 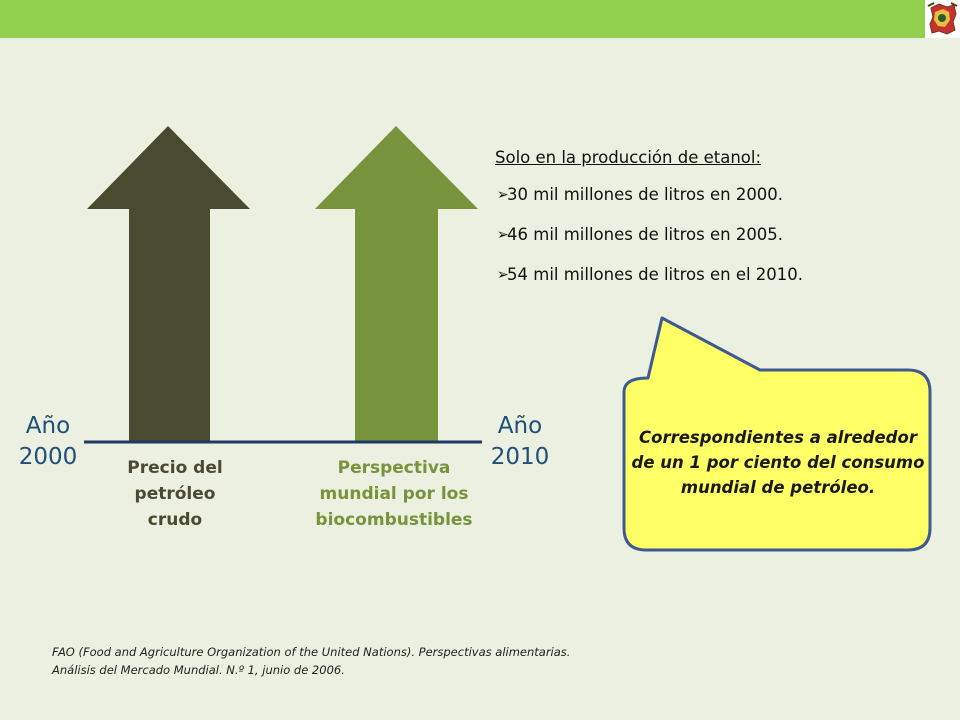 What do you see at coordinates (520, 441) in the screenshot?
I see `end-year-label: Año 2010` at bounding box center [520, 441].